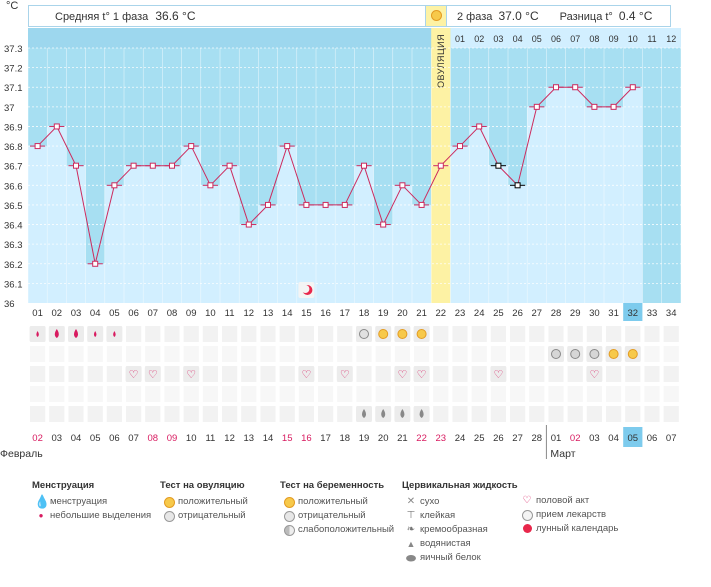 Image resolution: width=711 pixels, height=587 pixels. Describe the element at coordinates (633, 312) in the screenshot. I see `current-day-highlight` at that location.